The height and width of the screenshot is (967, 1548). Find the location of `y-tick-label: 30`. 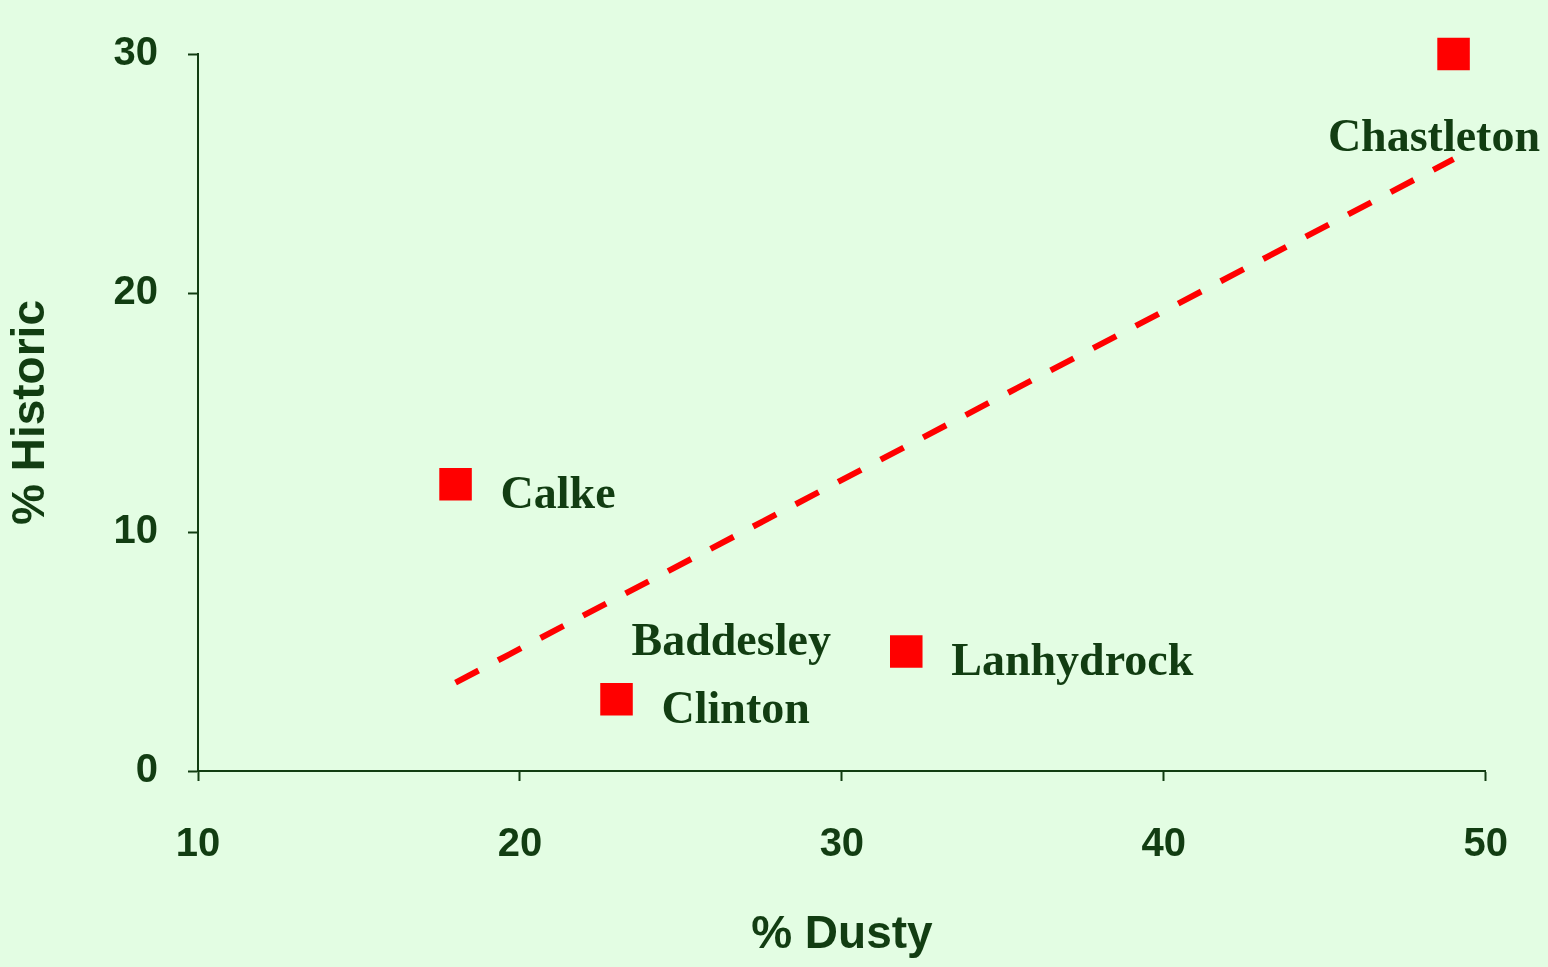

y-tick-label: 30 is located at coordinates (135, 51).